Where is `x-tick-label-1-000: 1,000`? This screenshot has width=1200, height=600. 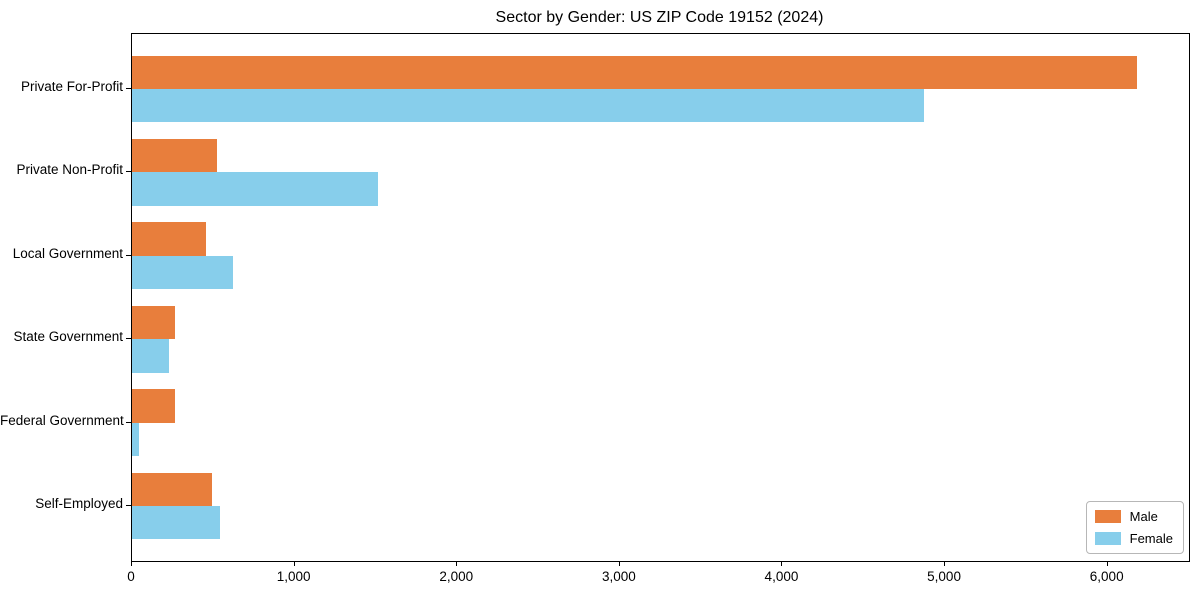
x-tick-label-1-000: 1,000 is located at coordinates (293, 576).